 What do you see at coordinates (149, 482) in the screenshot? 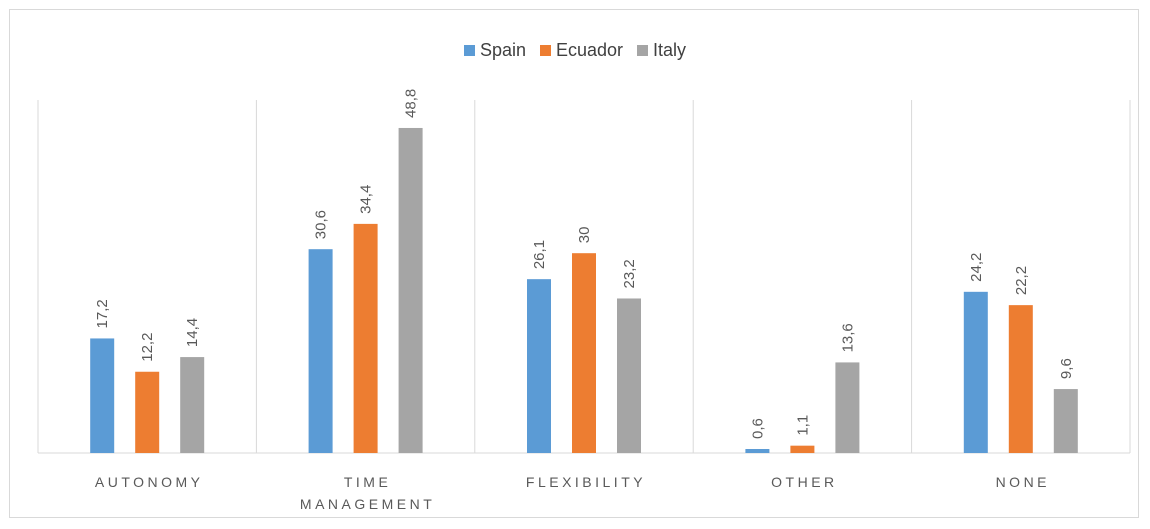
I see `category-label: AUTONOMY` at bounding box center [149, 482].